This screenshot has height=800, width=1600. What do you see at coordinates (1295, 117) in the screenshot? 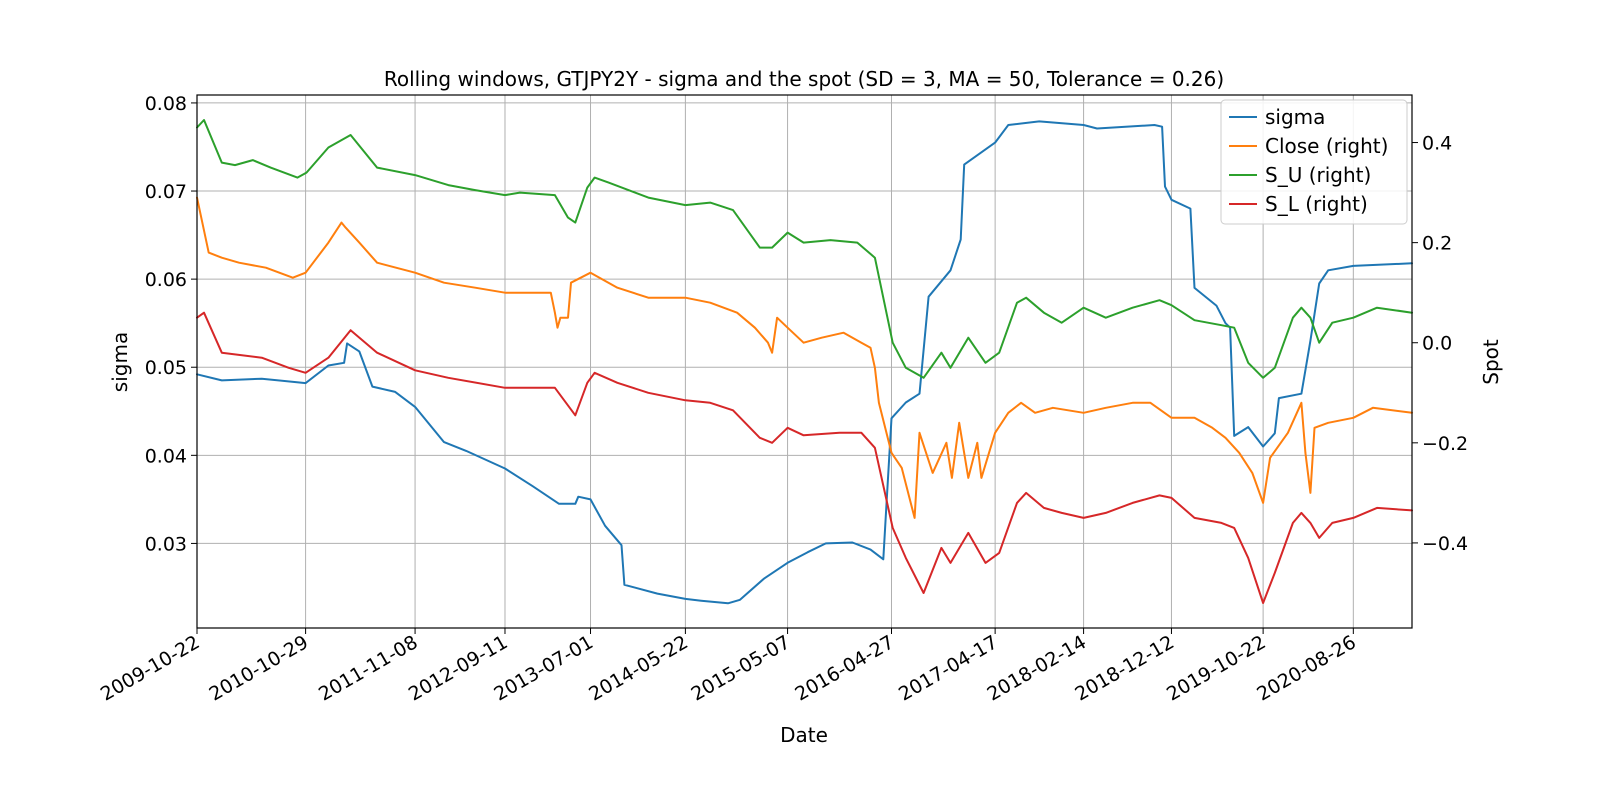
I see `legend-label-sigma: sigma` at bounding box center [1295, 117].